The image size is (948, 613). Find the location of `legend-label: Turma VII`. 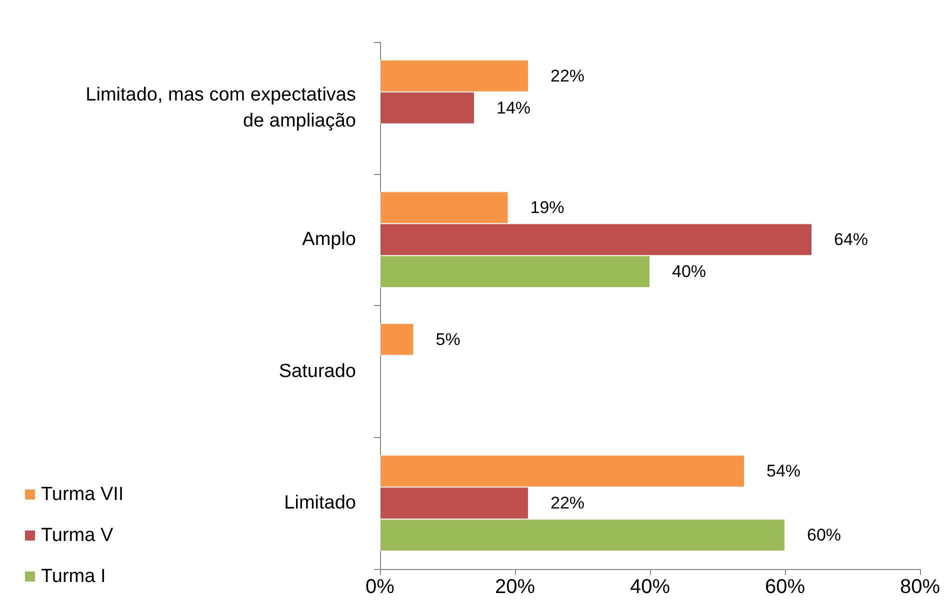

legend-label: Turma VII is located at coordinates (82, 494).